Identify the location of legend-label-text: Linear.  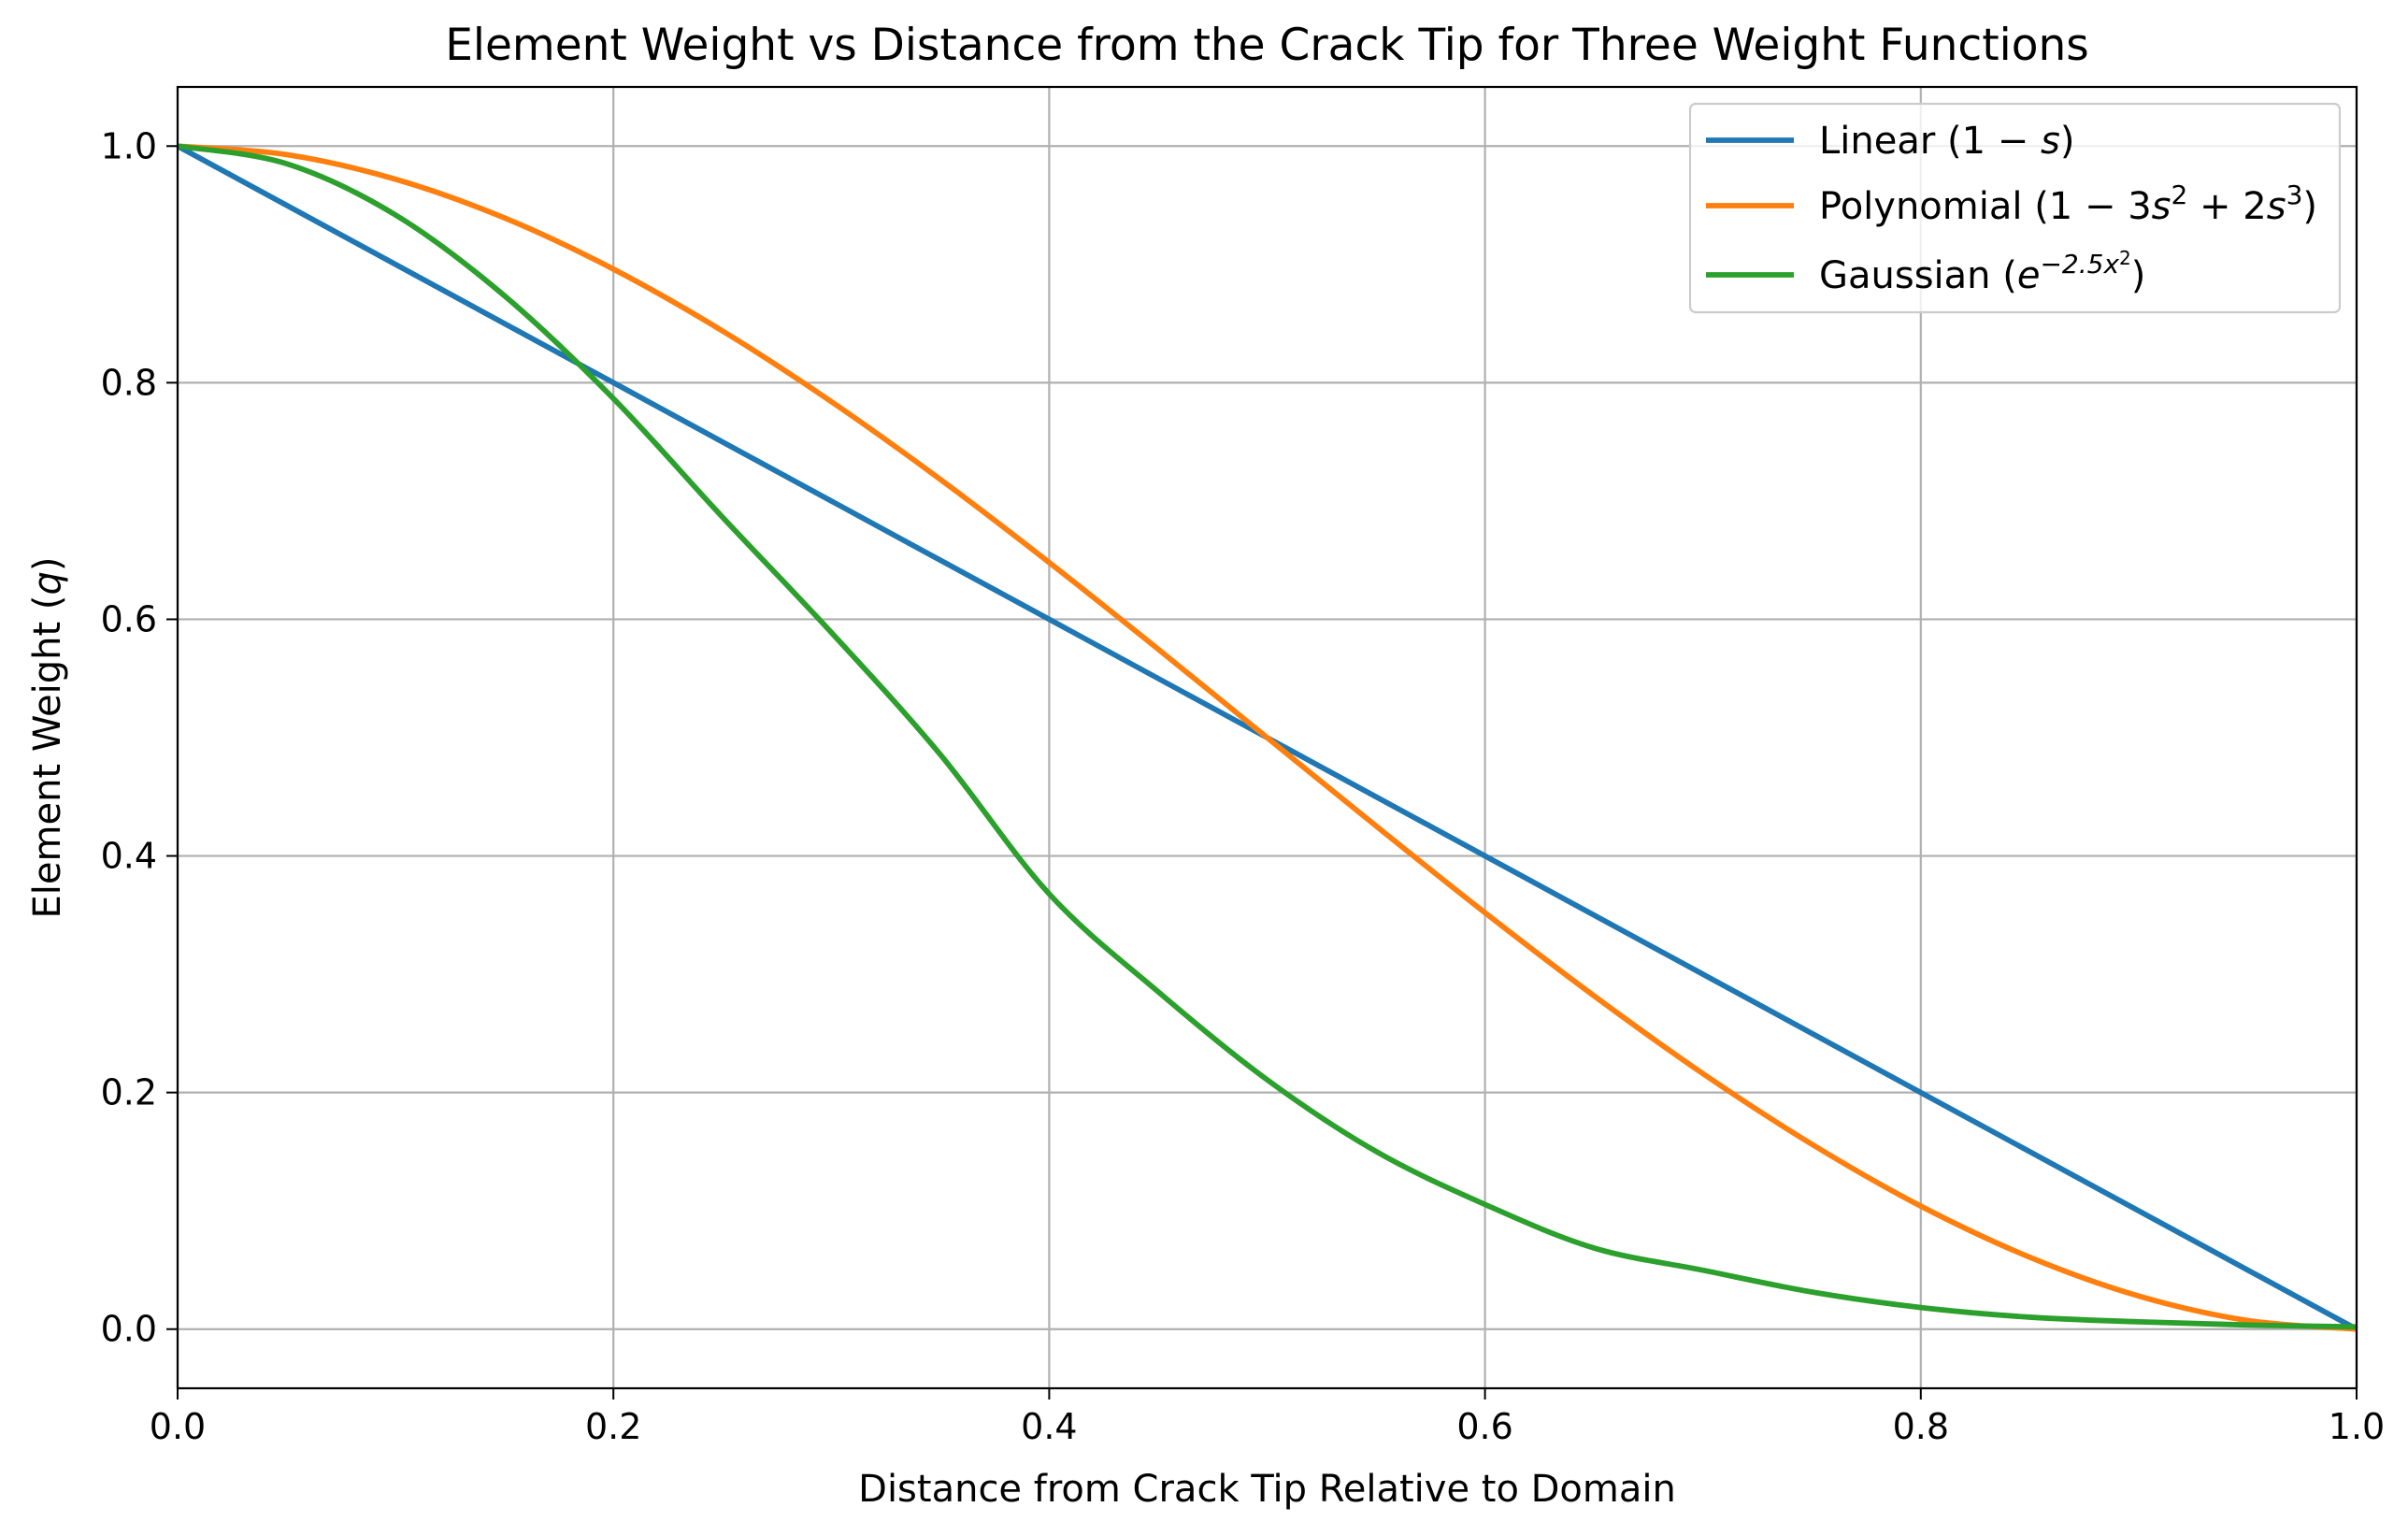
(1883, 141).